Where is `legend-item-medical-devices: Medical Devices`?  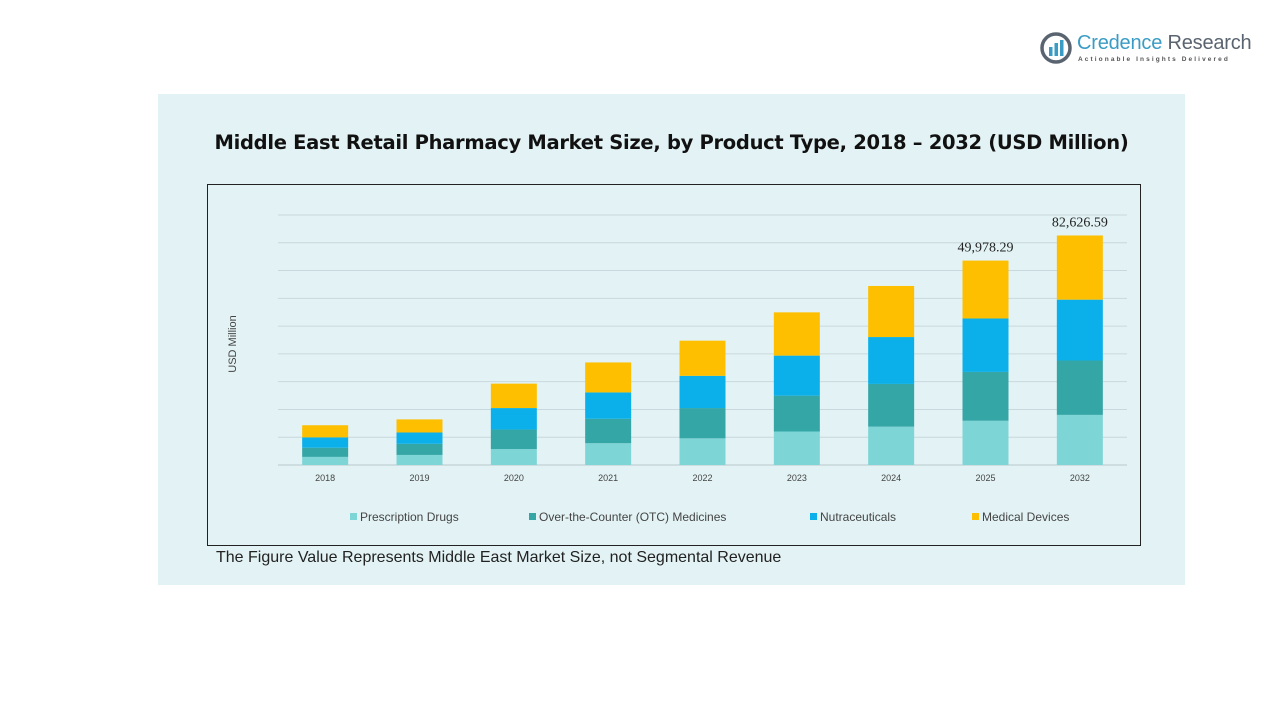
legend-item-medical-devices: Medical Devices is located at coordinates (1020, 517).